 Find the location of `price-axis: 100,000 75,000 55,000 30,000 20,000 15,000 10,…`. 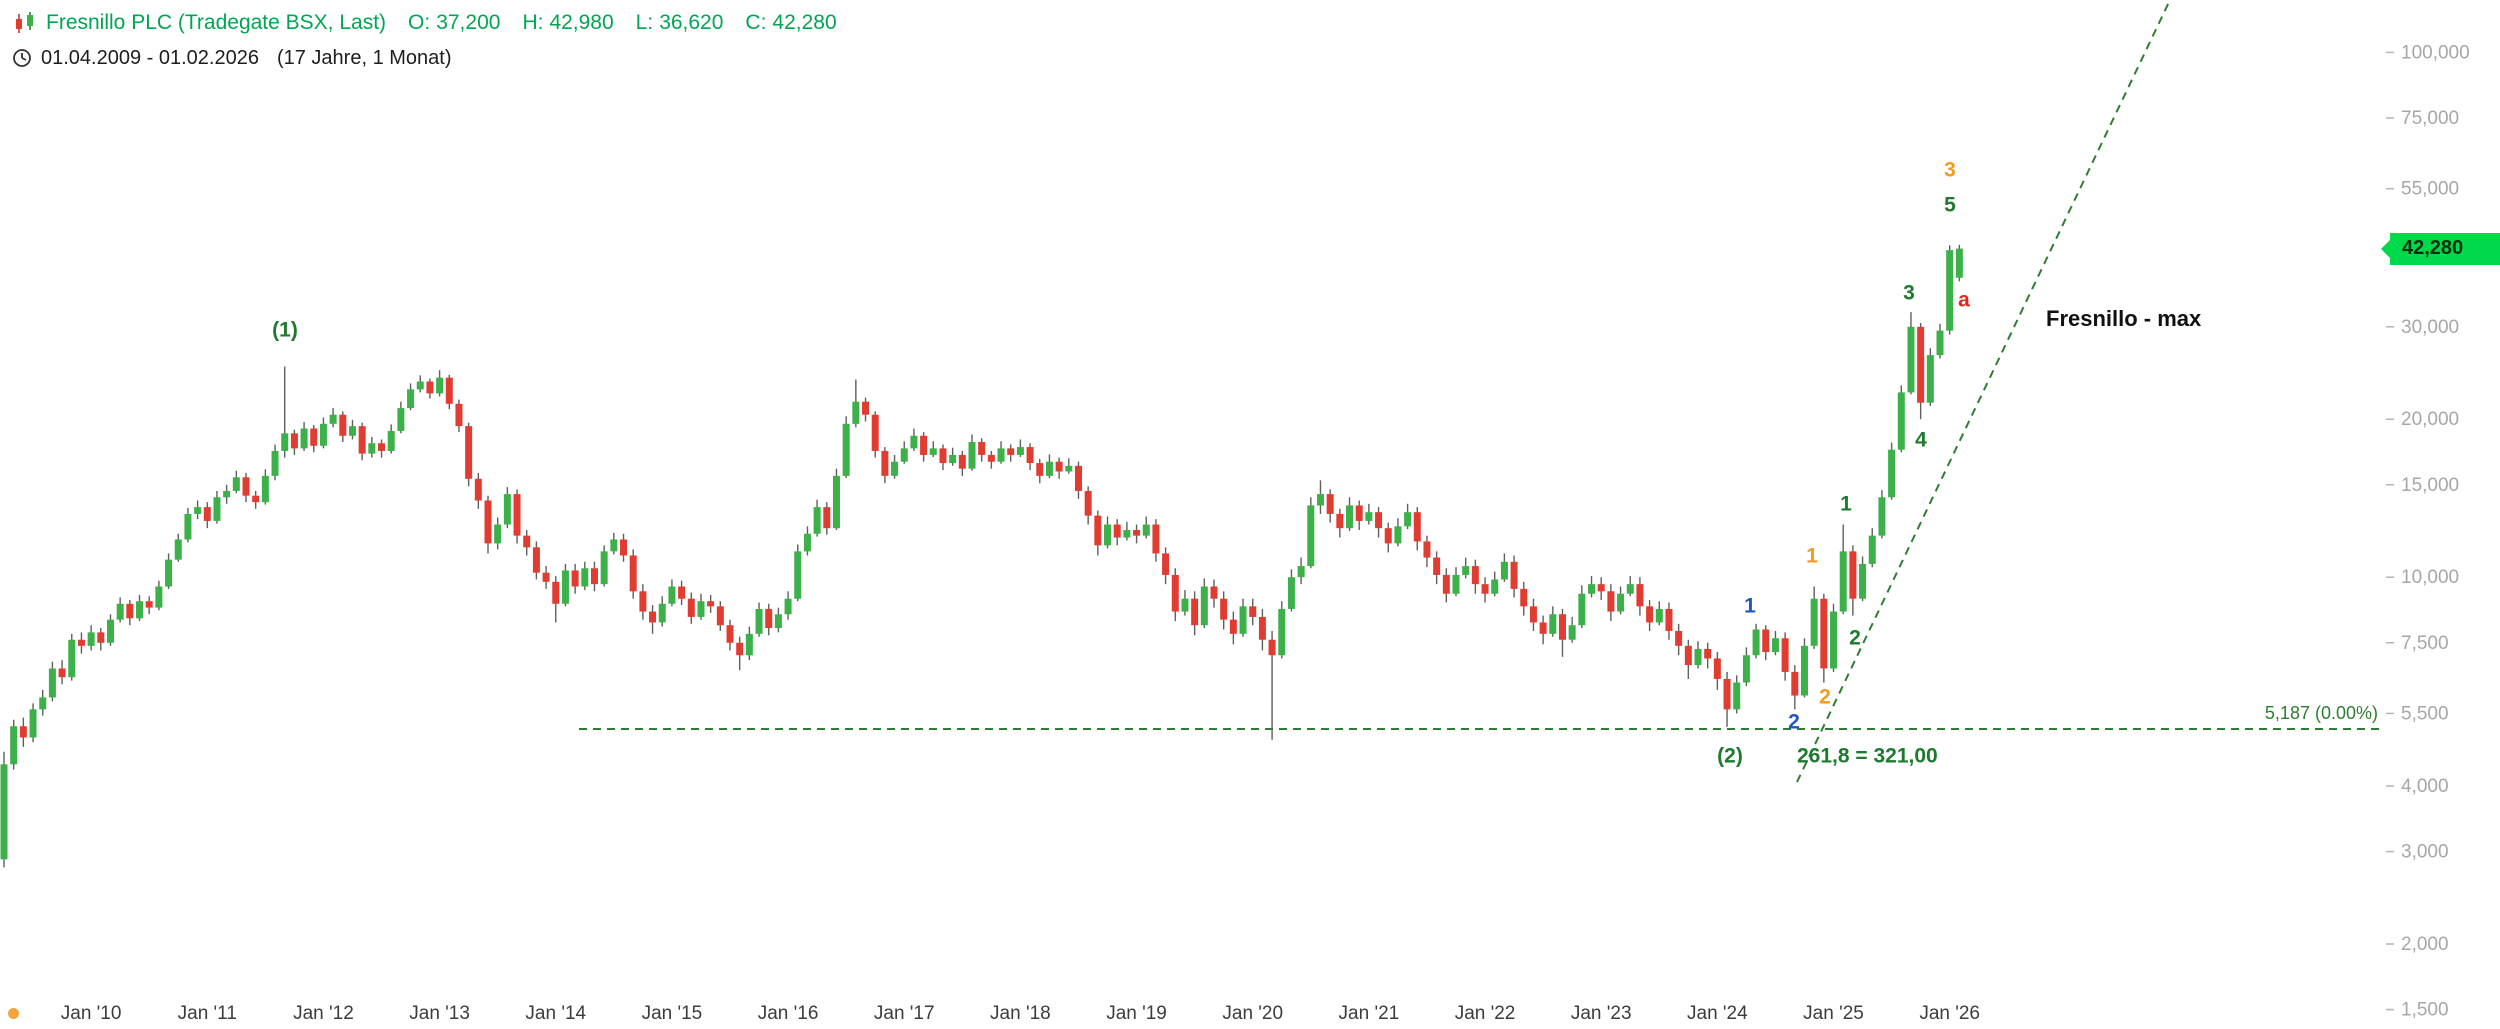

price-axis: 100,000 75,000 55,000 30,000 20,000 15,000 10,… is located at coordinates (2428, 531).